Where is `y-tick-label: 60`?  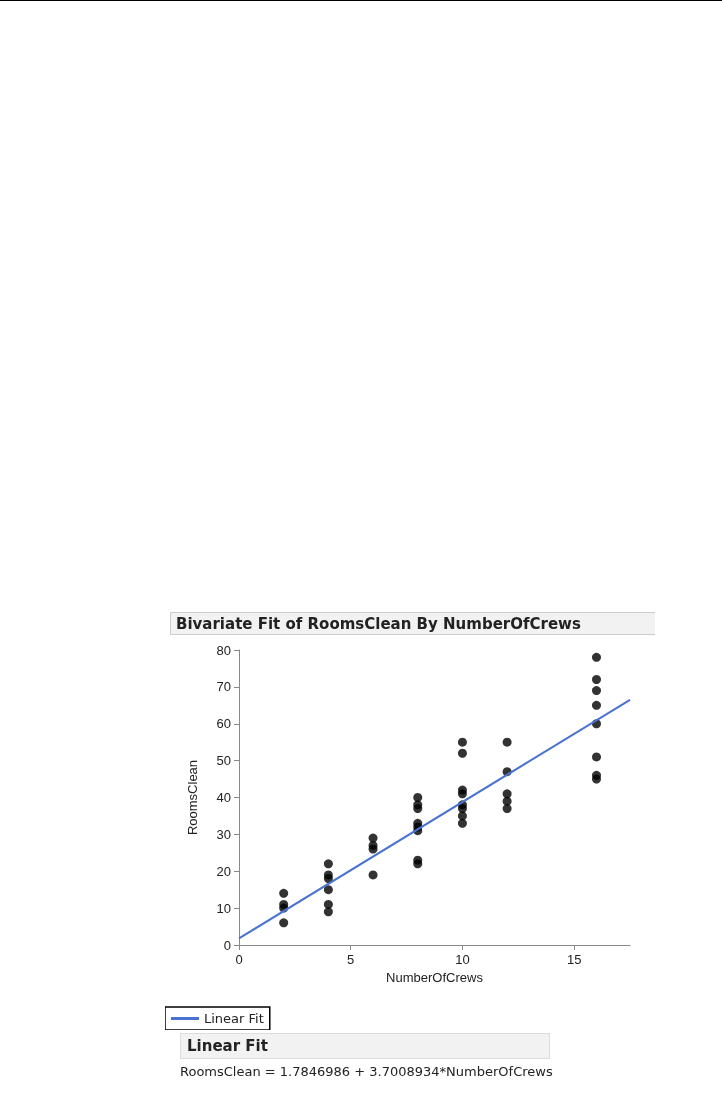
y-tick-label: 60 is located at coordinates (223, 724).